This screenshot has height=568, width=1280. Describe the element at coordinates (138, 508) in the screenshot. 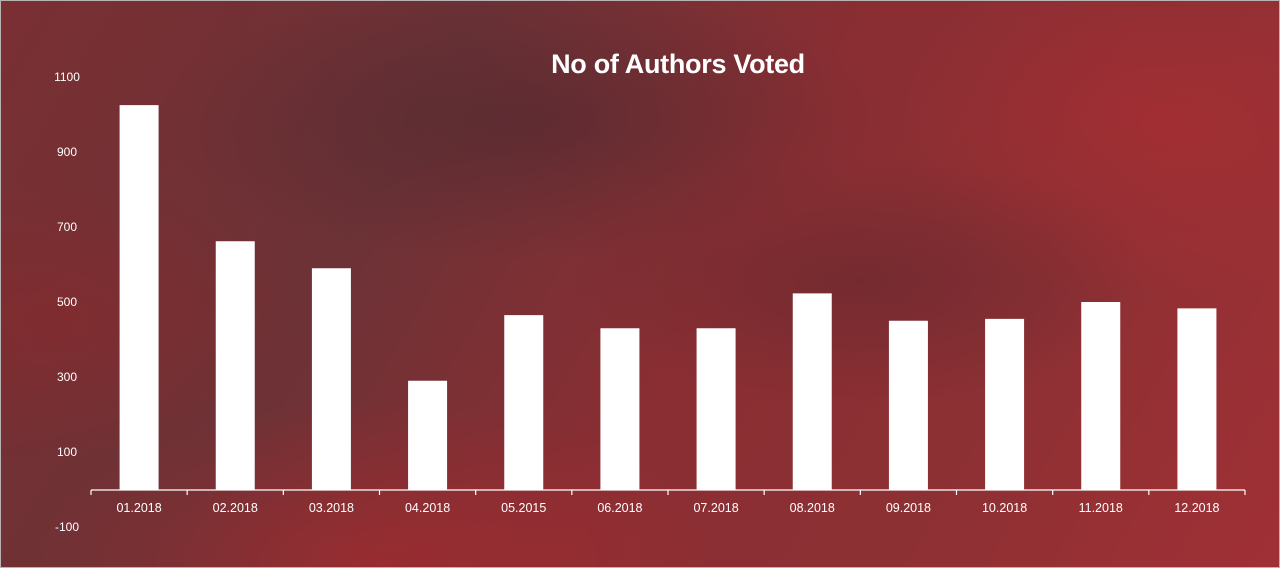

I see `x-tick-label: 01.2018` at that location.